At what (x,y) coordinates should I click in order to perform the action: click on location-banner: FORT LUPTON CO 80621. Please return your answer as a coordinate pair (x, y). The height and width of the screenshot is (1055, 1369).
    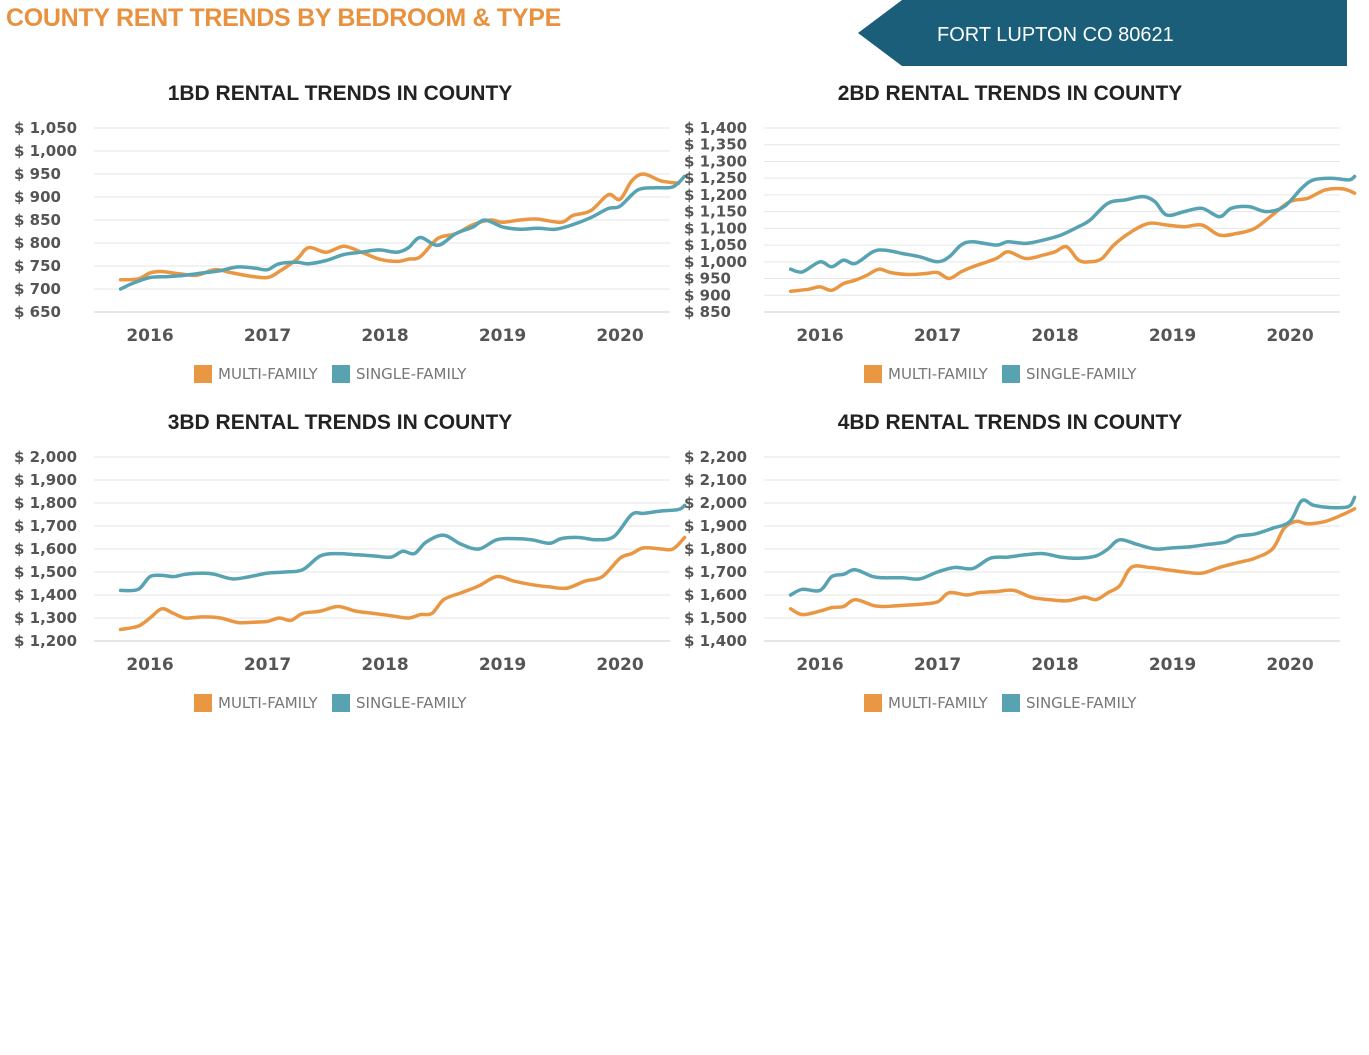
    Looking at the image, I should click on (1102, 33).